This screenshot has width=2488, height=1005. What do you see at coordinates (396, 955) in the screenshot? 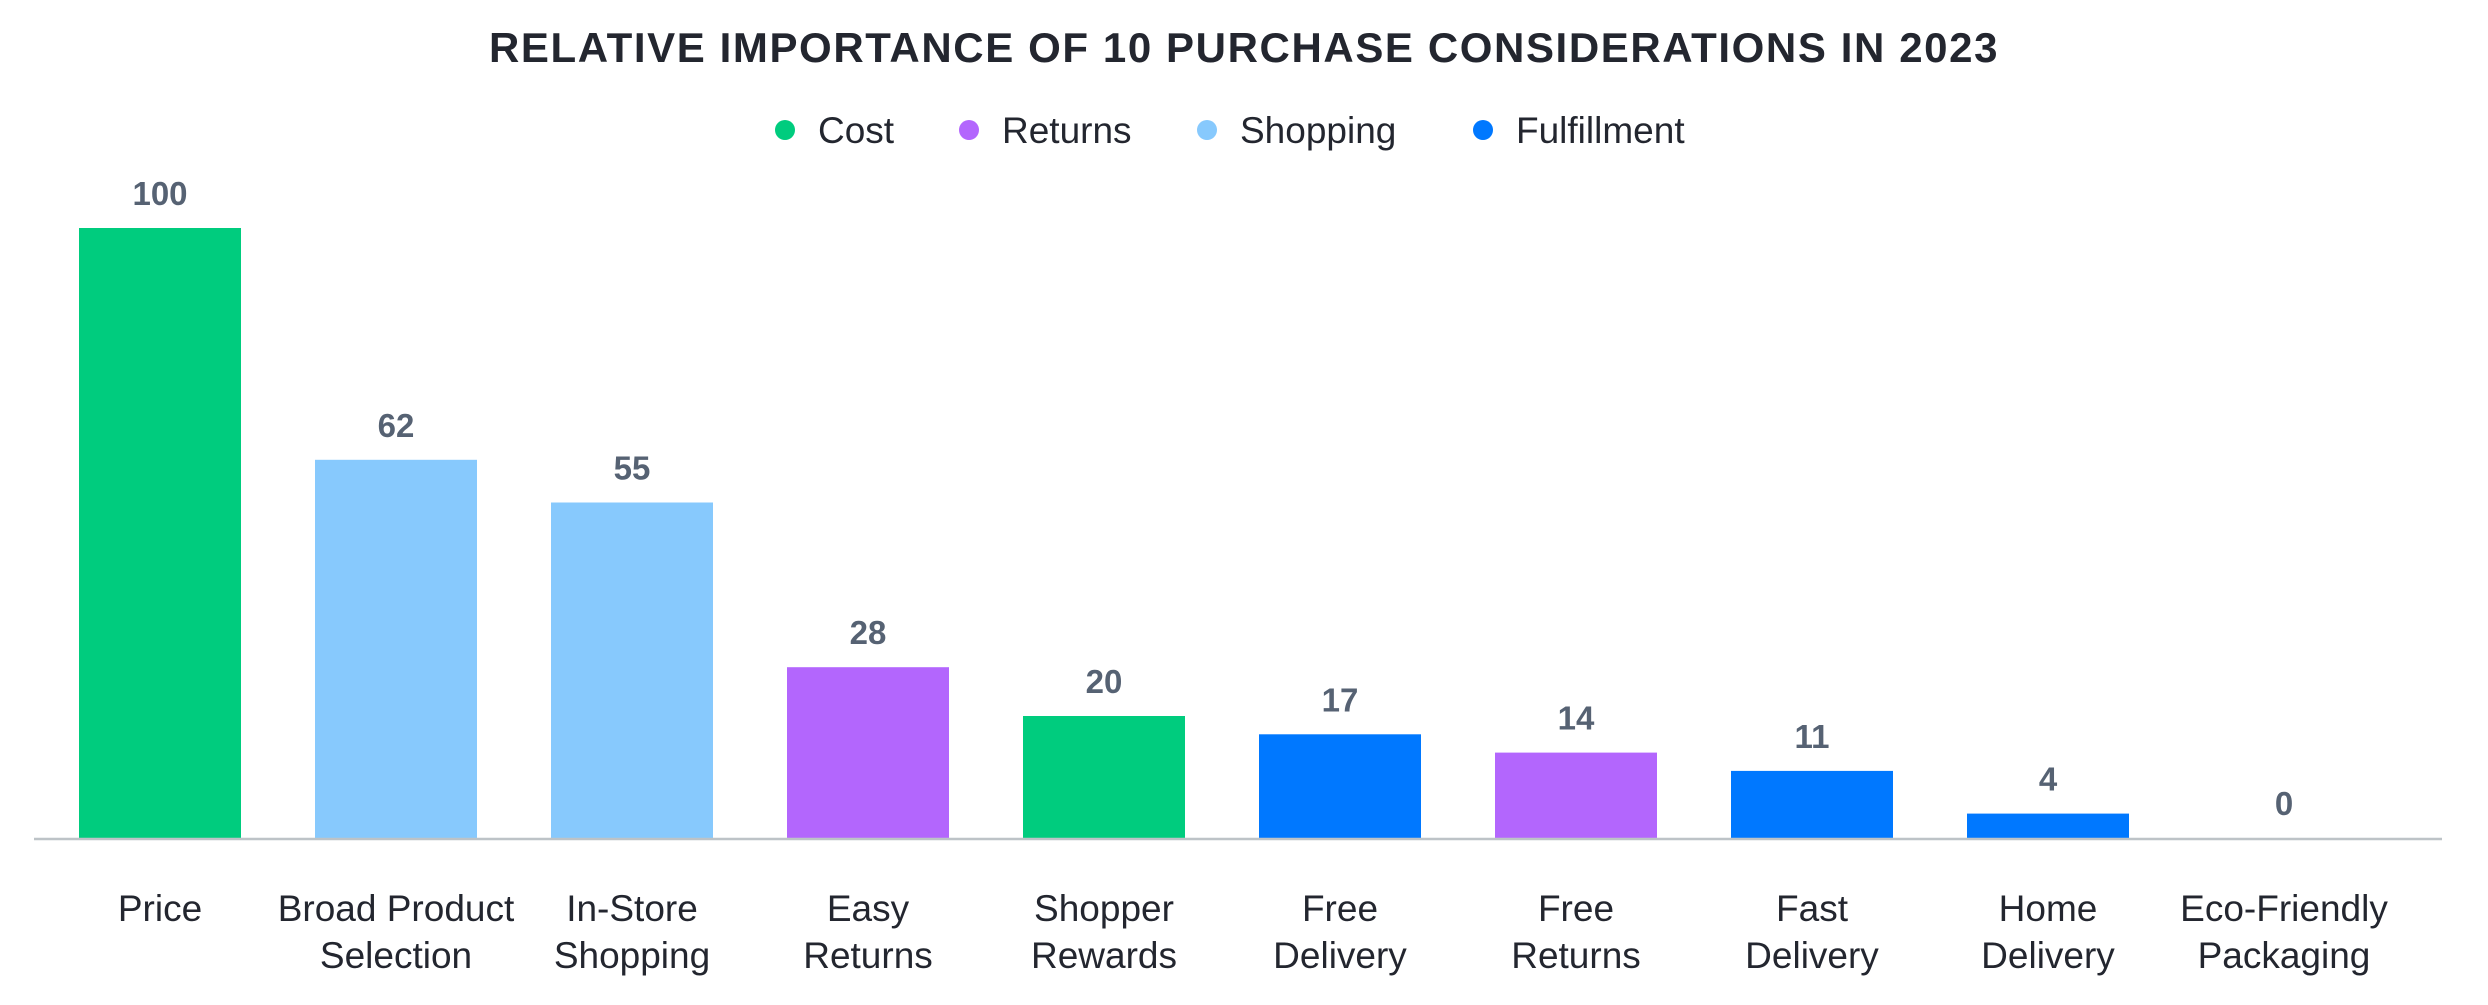
I see `x-tick-label-line: Selection` at bounding box center [396, 955].